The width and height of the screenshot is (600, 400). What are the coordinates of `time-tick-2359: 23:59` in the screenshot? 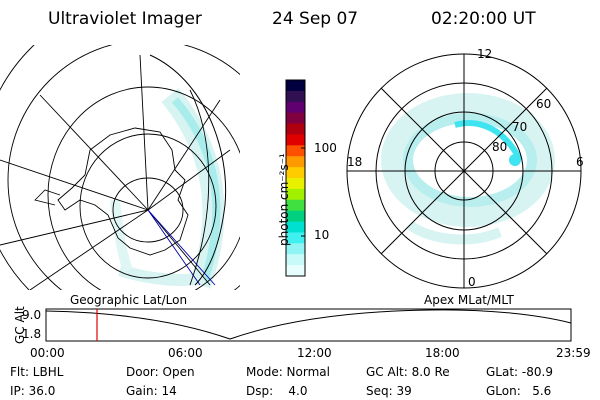 It's located at (573, 353).